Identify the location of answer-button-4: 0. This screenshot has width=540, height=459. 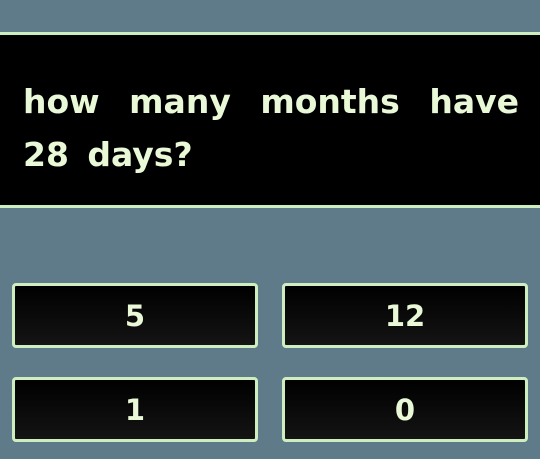
(405, 409).